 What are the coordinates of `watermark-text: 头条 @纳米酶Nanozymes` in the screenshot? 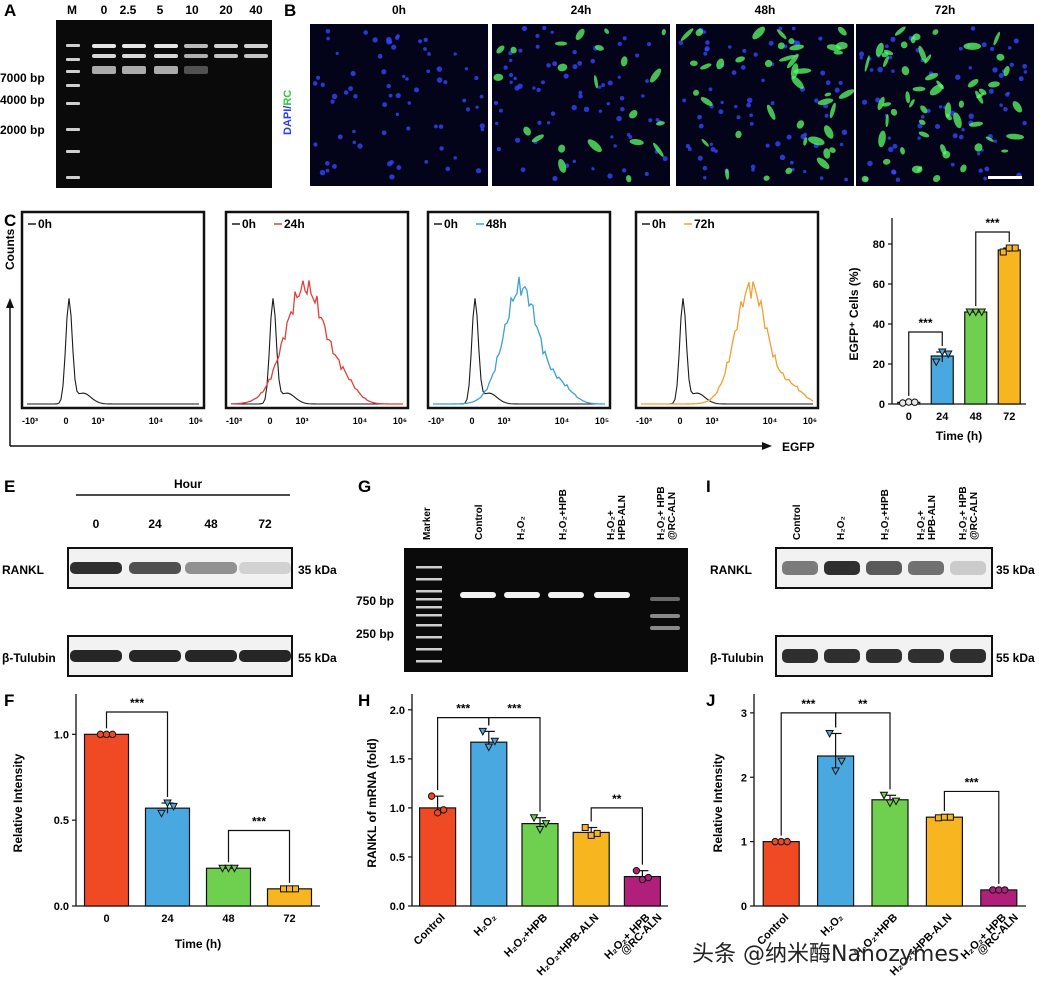 It's located at (826, 954).